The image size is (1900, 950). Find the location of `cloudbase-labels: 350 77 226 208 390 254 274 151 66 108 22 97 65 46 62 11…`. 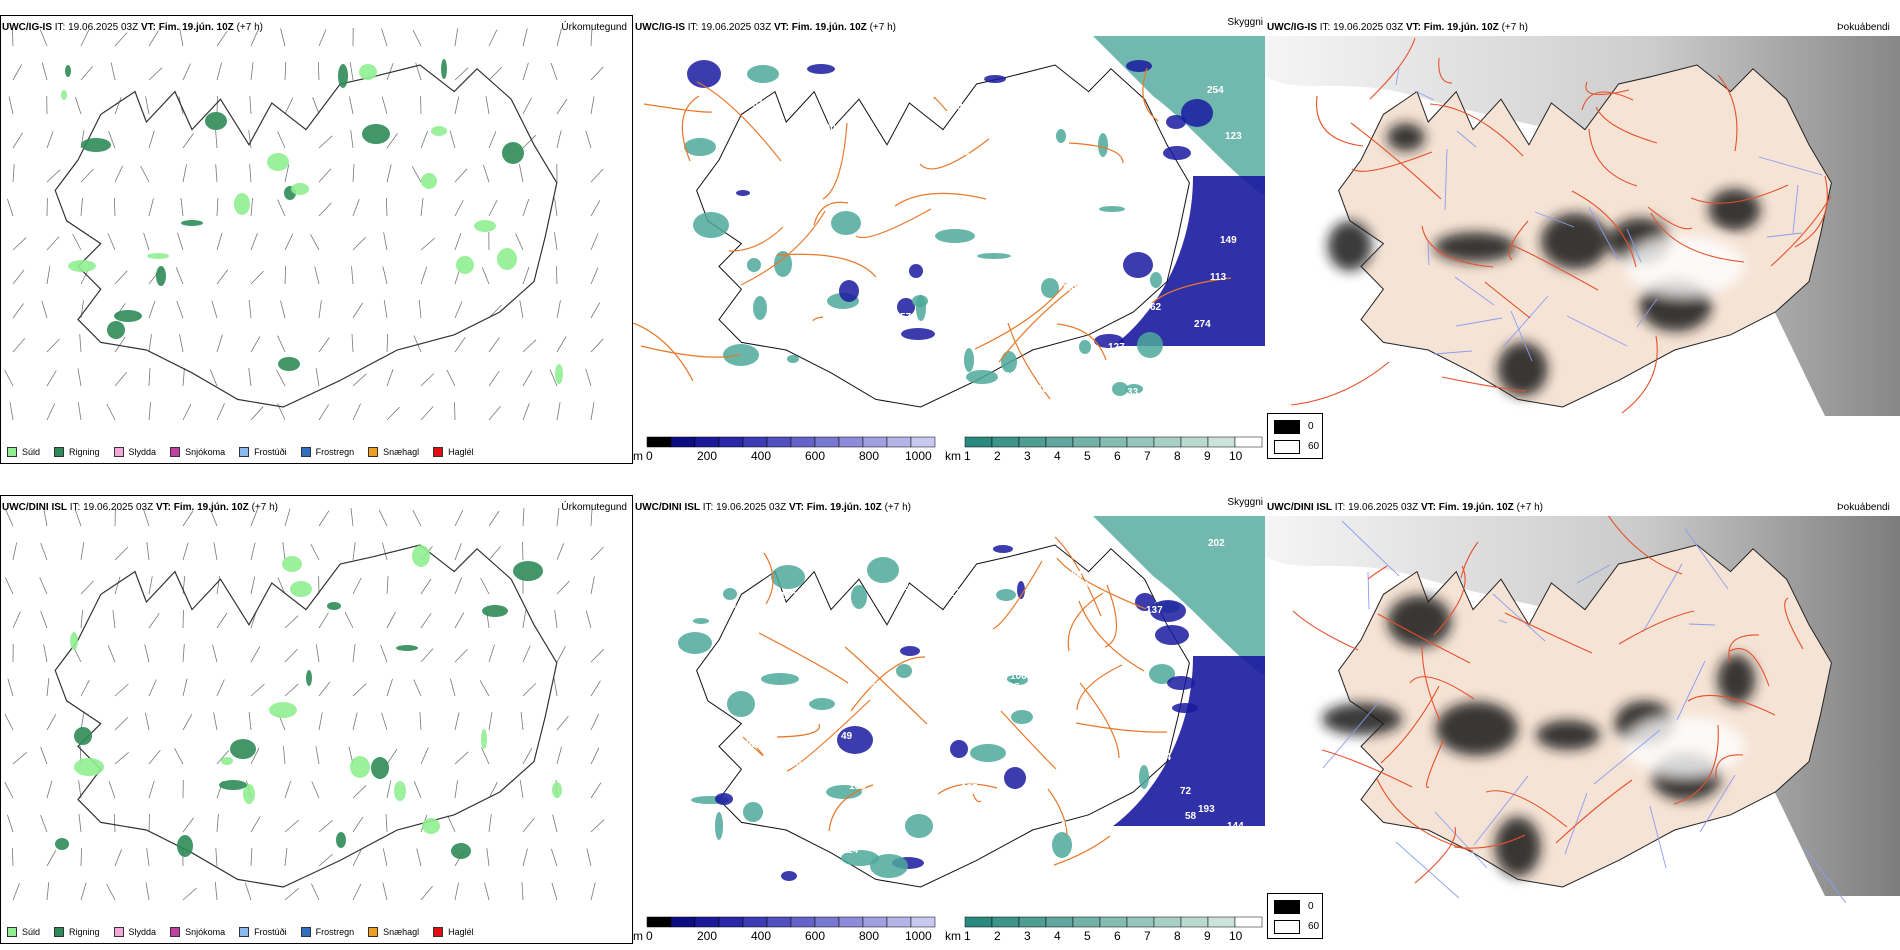

cloudbase-labels: 350 77 226 208 390 254 274 151 66 108 22 97 65 46 62 11… is located at coordinates (974, 225).